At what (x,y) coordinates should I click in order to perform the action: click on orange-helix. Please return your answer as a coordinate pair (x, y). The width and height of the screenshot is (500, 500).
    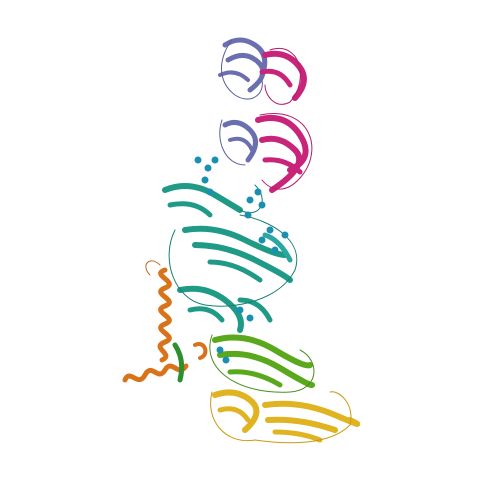
    Looking at the image, I should click on (165, 321).